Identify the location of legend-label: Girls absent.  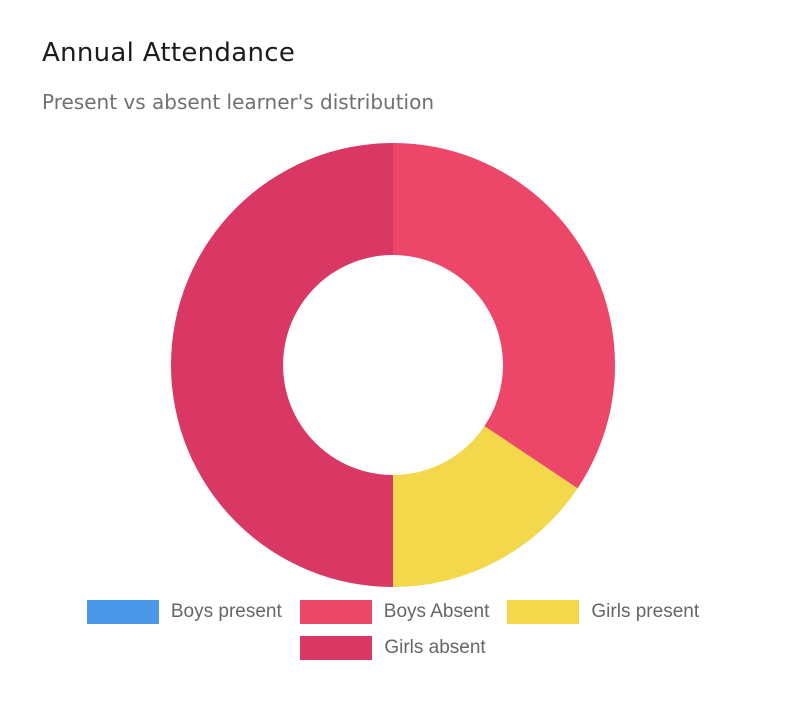
(435, 647).